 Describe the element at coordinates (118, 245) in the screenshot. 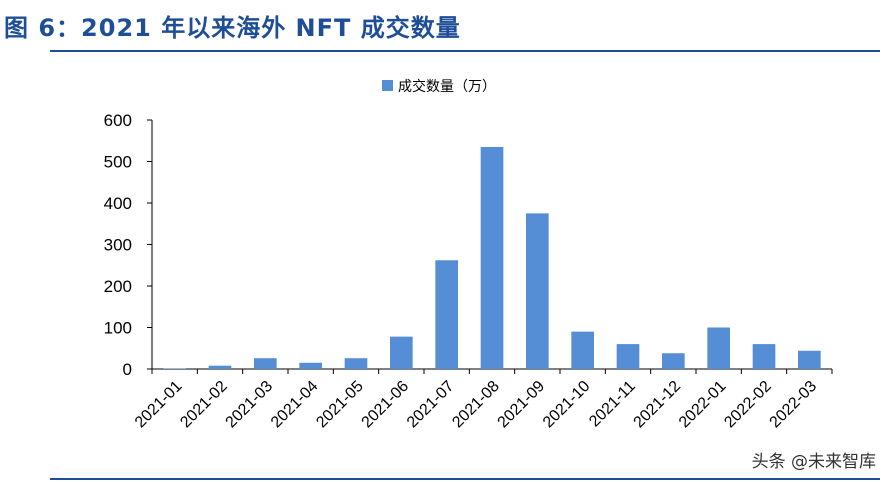

I see `y-tick-label: 300` at that location.